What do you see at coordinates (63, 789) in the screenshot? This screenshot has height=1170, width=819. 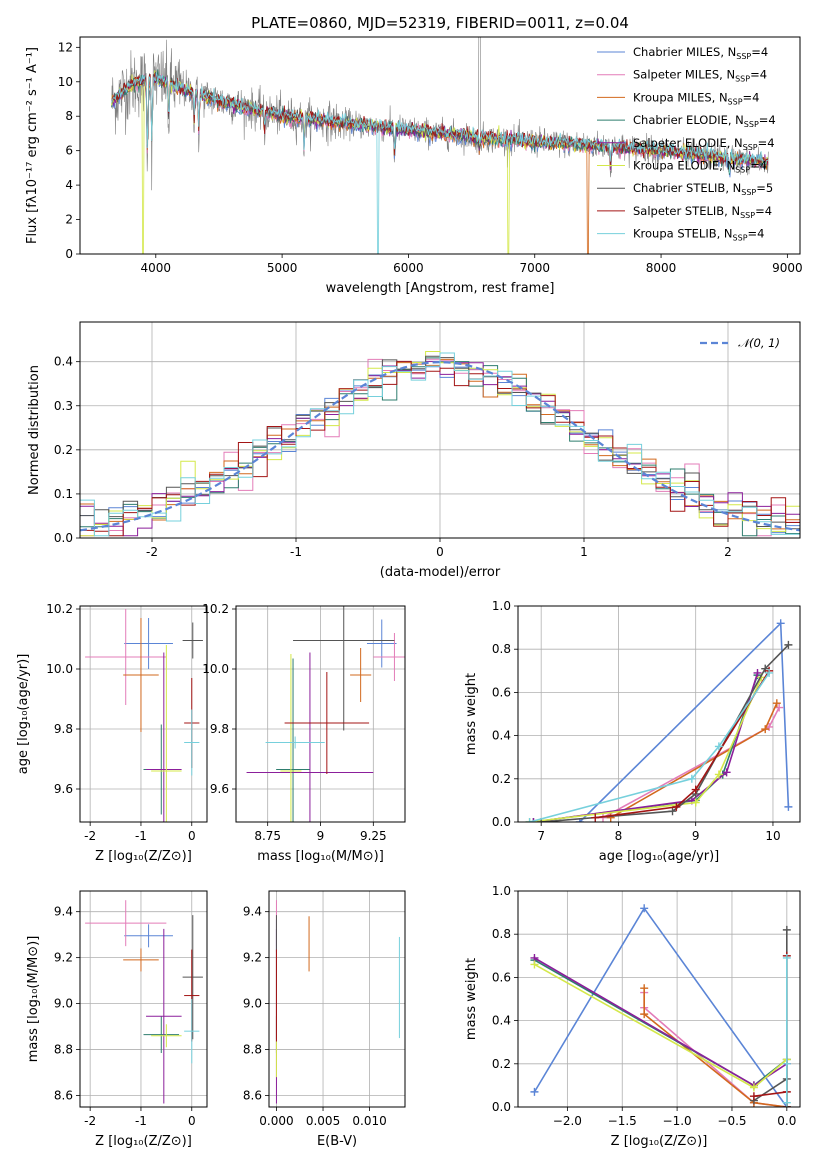 I see `y-tick-label: 9.6` at bounding box center [63, 789].